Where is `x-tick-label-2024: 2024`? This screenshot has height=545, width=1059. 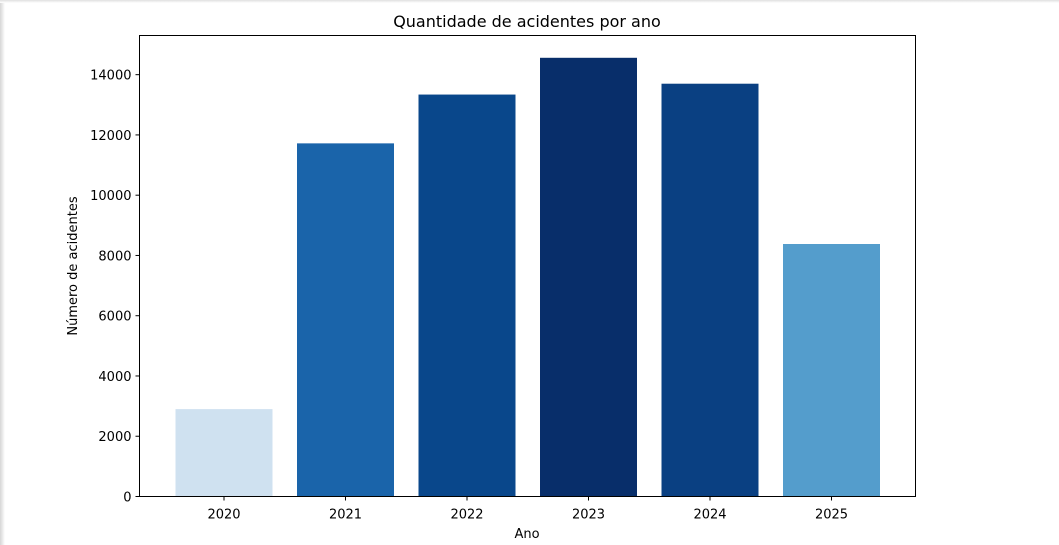
x-tick-label-2024: 2024 is located at coordinates (709, 515).